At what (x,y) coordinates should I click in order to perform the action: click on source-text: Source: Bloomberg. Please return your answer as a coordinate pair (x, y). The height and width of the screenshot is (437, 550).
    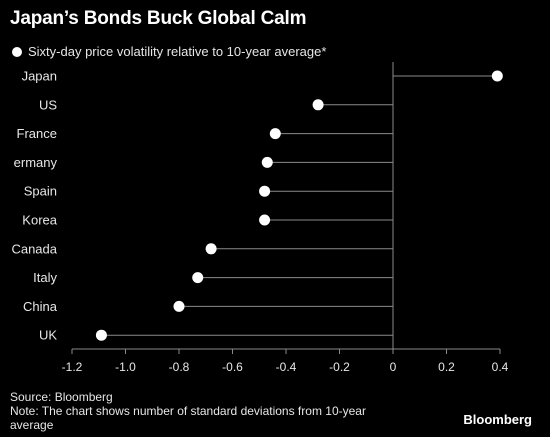
    Looking at the image, I should click on (61, 397).